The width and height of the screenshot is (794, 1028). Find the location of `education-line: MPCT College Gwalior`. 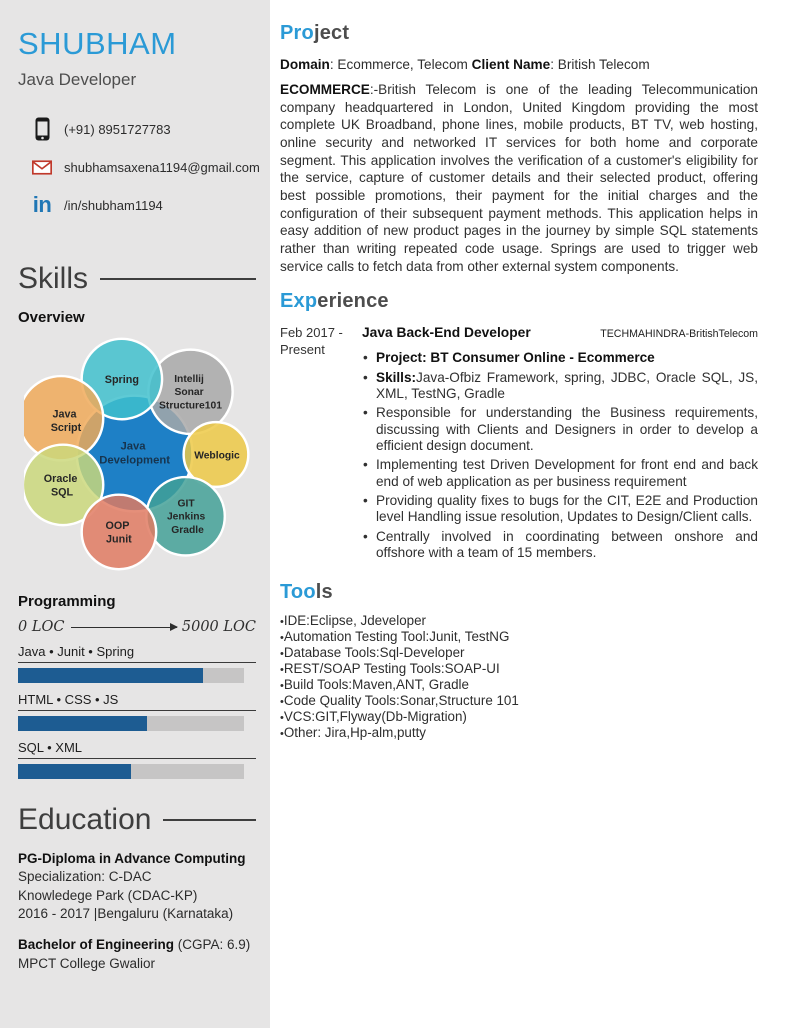

education-line: MPCT College Gwalior is located at coordinates (87, 963).